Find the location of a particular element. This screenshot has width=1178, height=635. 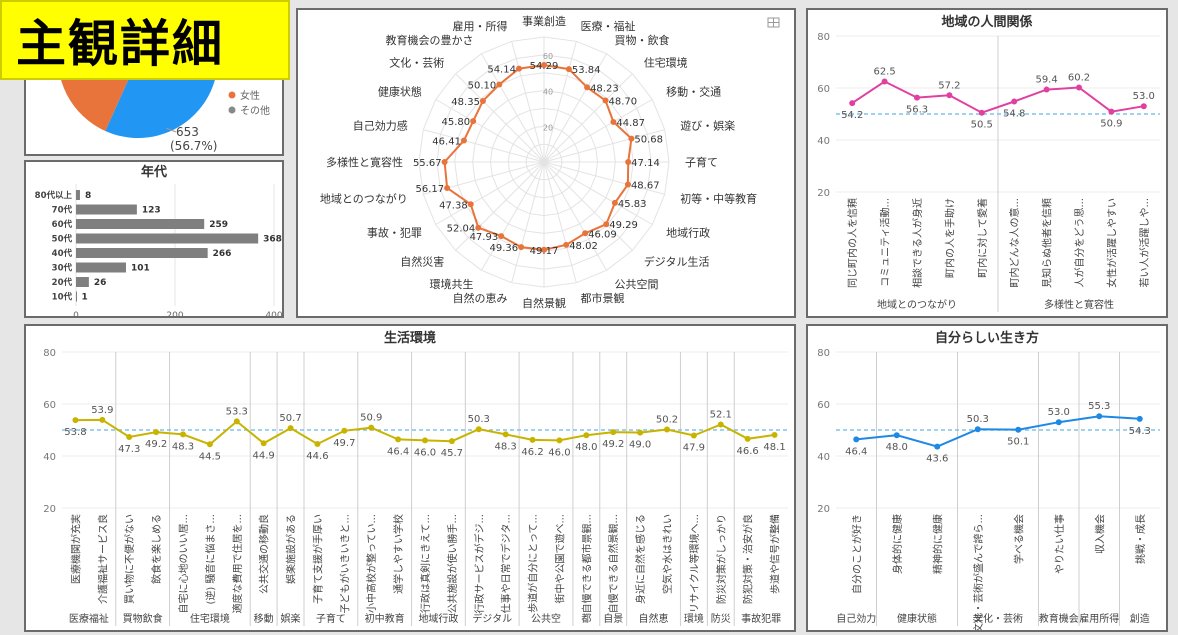

radial-tick-label: 40 is located at coordinates (548, 92).